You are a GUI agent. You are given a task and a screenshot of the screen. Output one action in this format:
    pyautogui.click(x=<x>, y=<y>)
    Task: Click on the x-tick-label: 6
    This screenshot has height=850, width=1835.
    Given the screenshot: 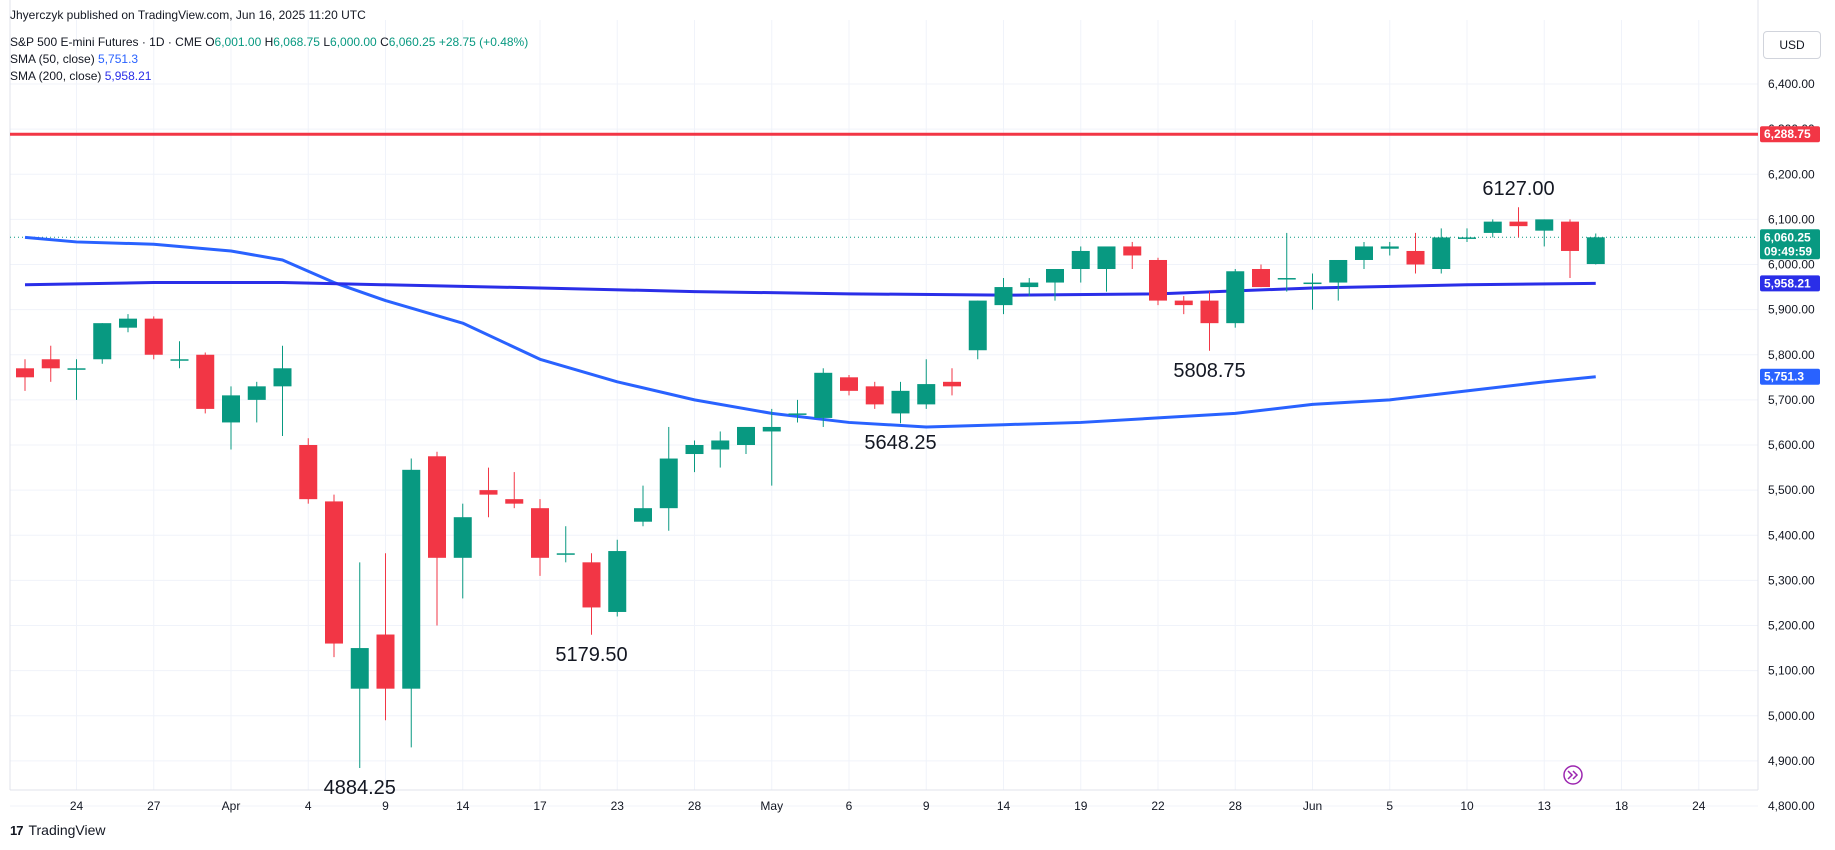 What is the action you would take?
    pyautogui.click(x=849, y=806)
    